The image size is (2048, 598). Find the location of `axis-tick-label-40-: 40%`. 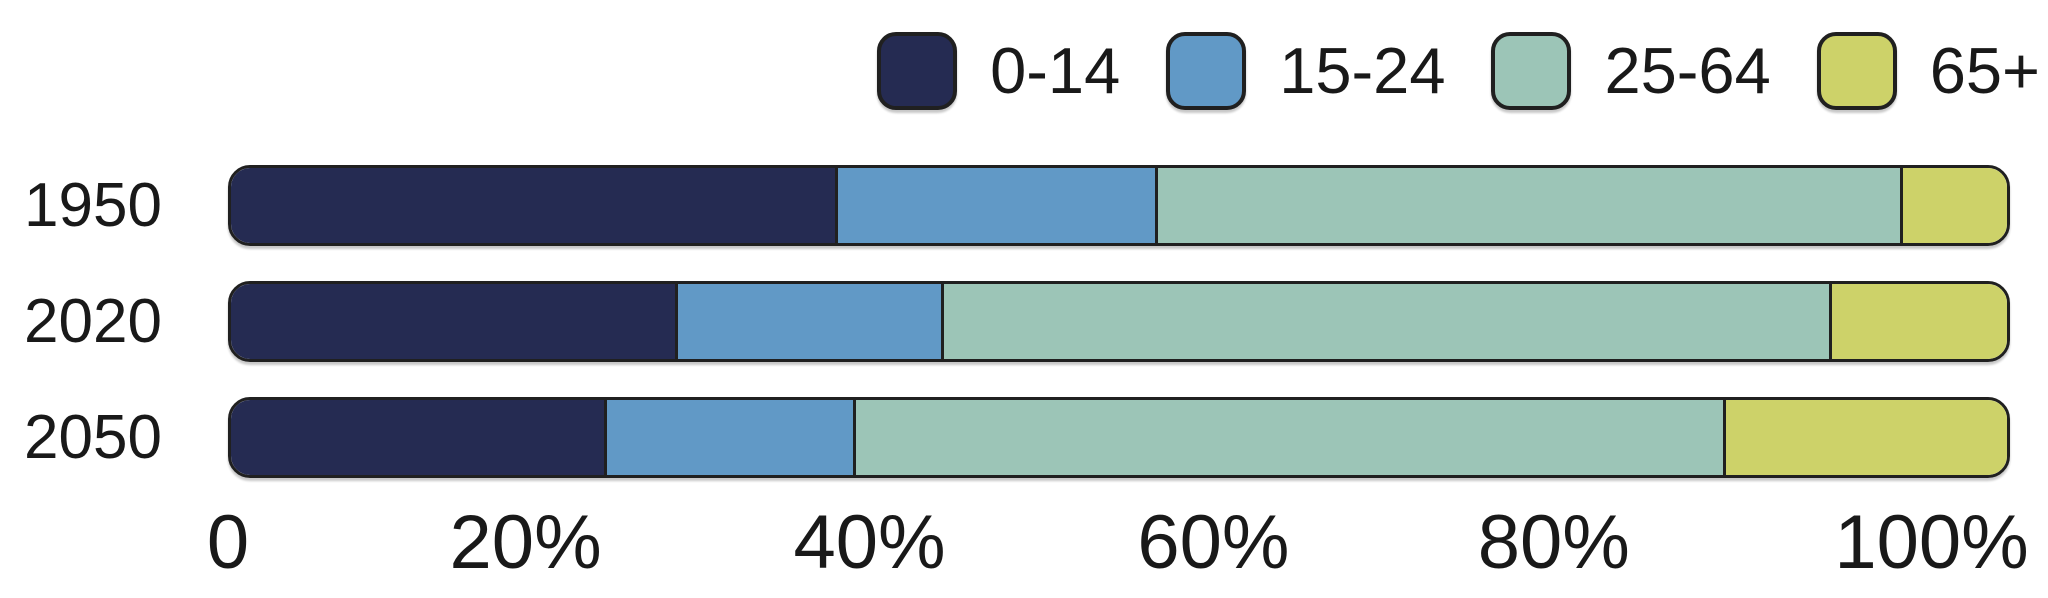

axis-tick-label-40-: 40% is located at coordinates (869, 542).